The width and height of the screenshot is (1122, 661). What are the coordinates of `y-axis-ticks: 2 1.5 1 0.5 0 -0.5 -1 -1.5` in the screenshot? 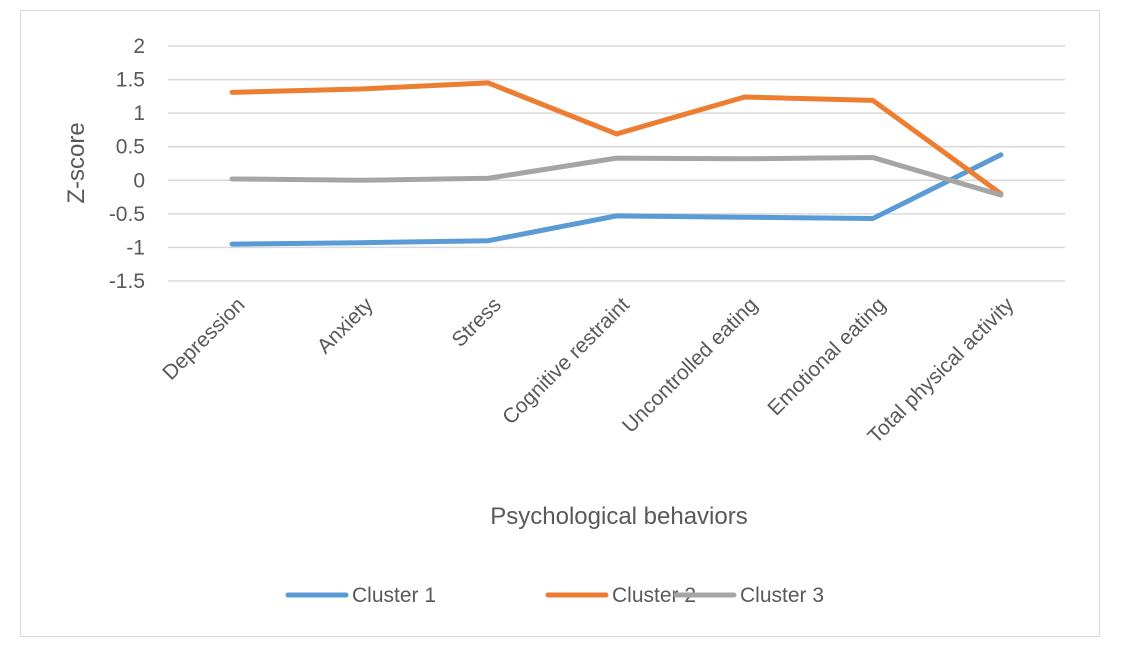 It's located at (127, 164).